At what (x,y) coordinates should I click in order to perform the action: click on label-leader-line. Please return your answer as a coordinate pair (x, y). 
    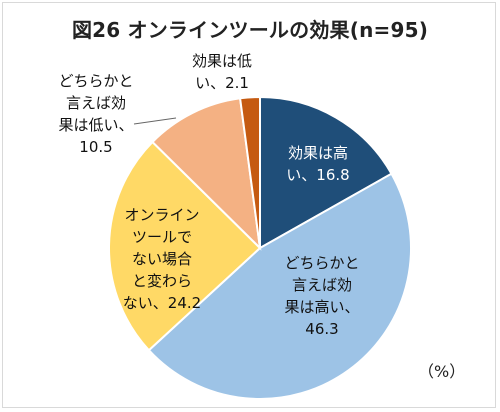
    Looking at the image, I should click on (155, 121).